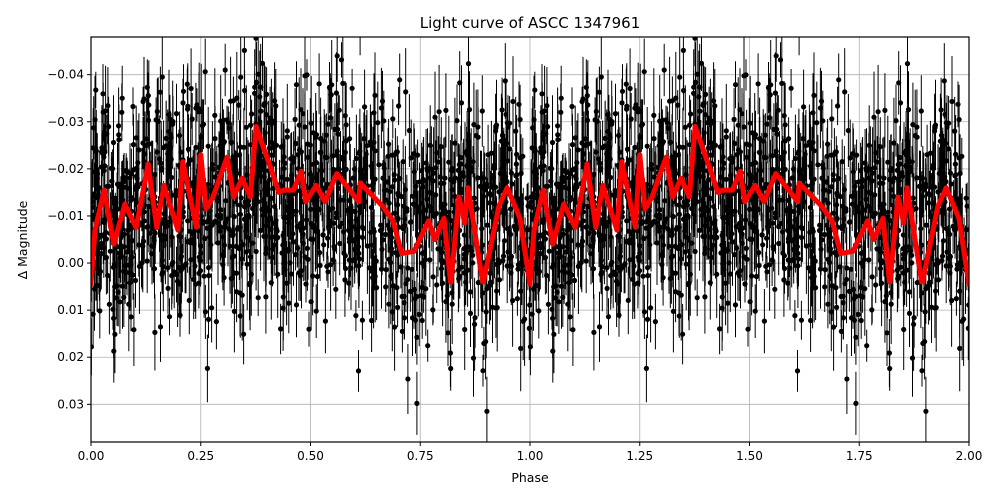 The height and width of the screenshot is (500, 1000). What do you see at coordinates (65, 75) in the screenshot?
I see `y-tick-label: −0.04` at bounding box center [65, 75].